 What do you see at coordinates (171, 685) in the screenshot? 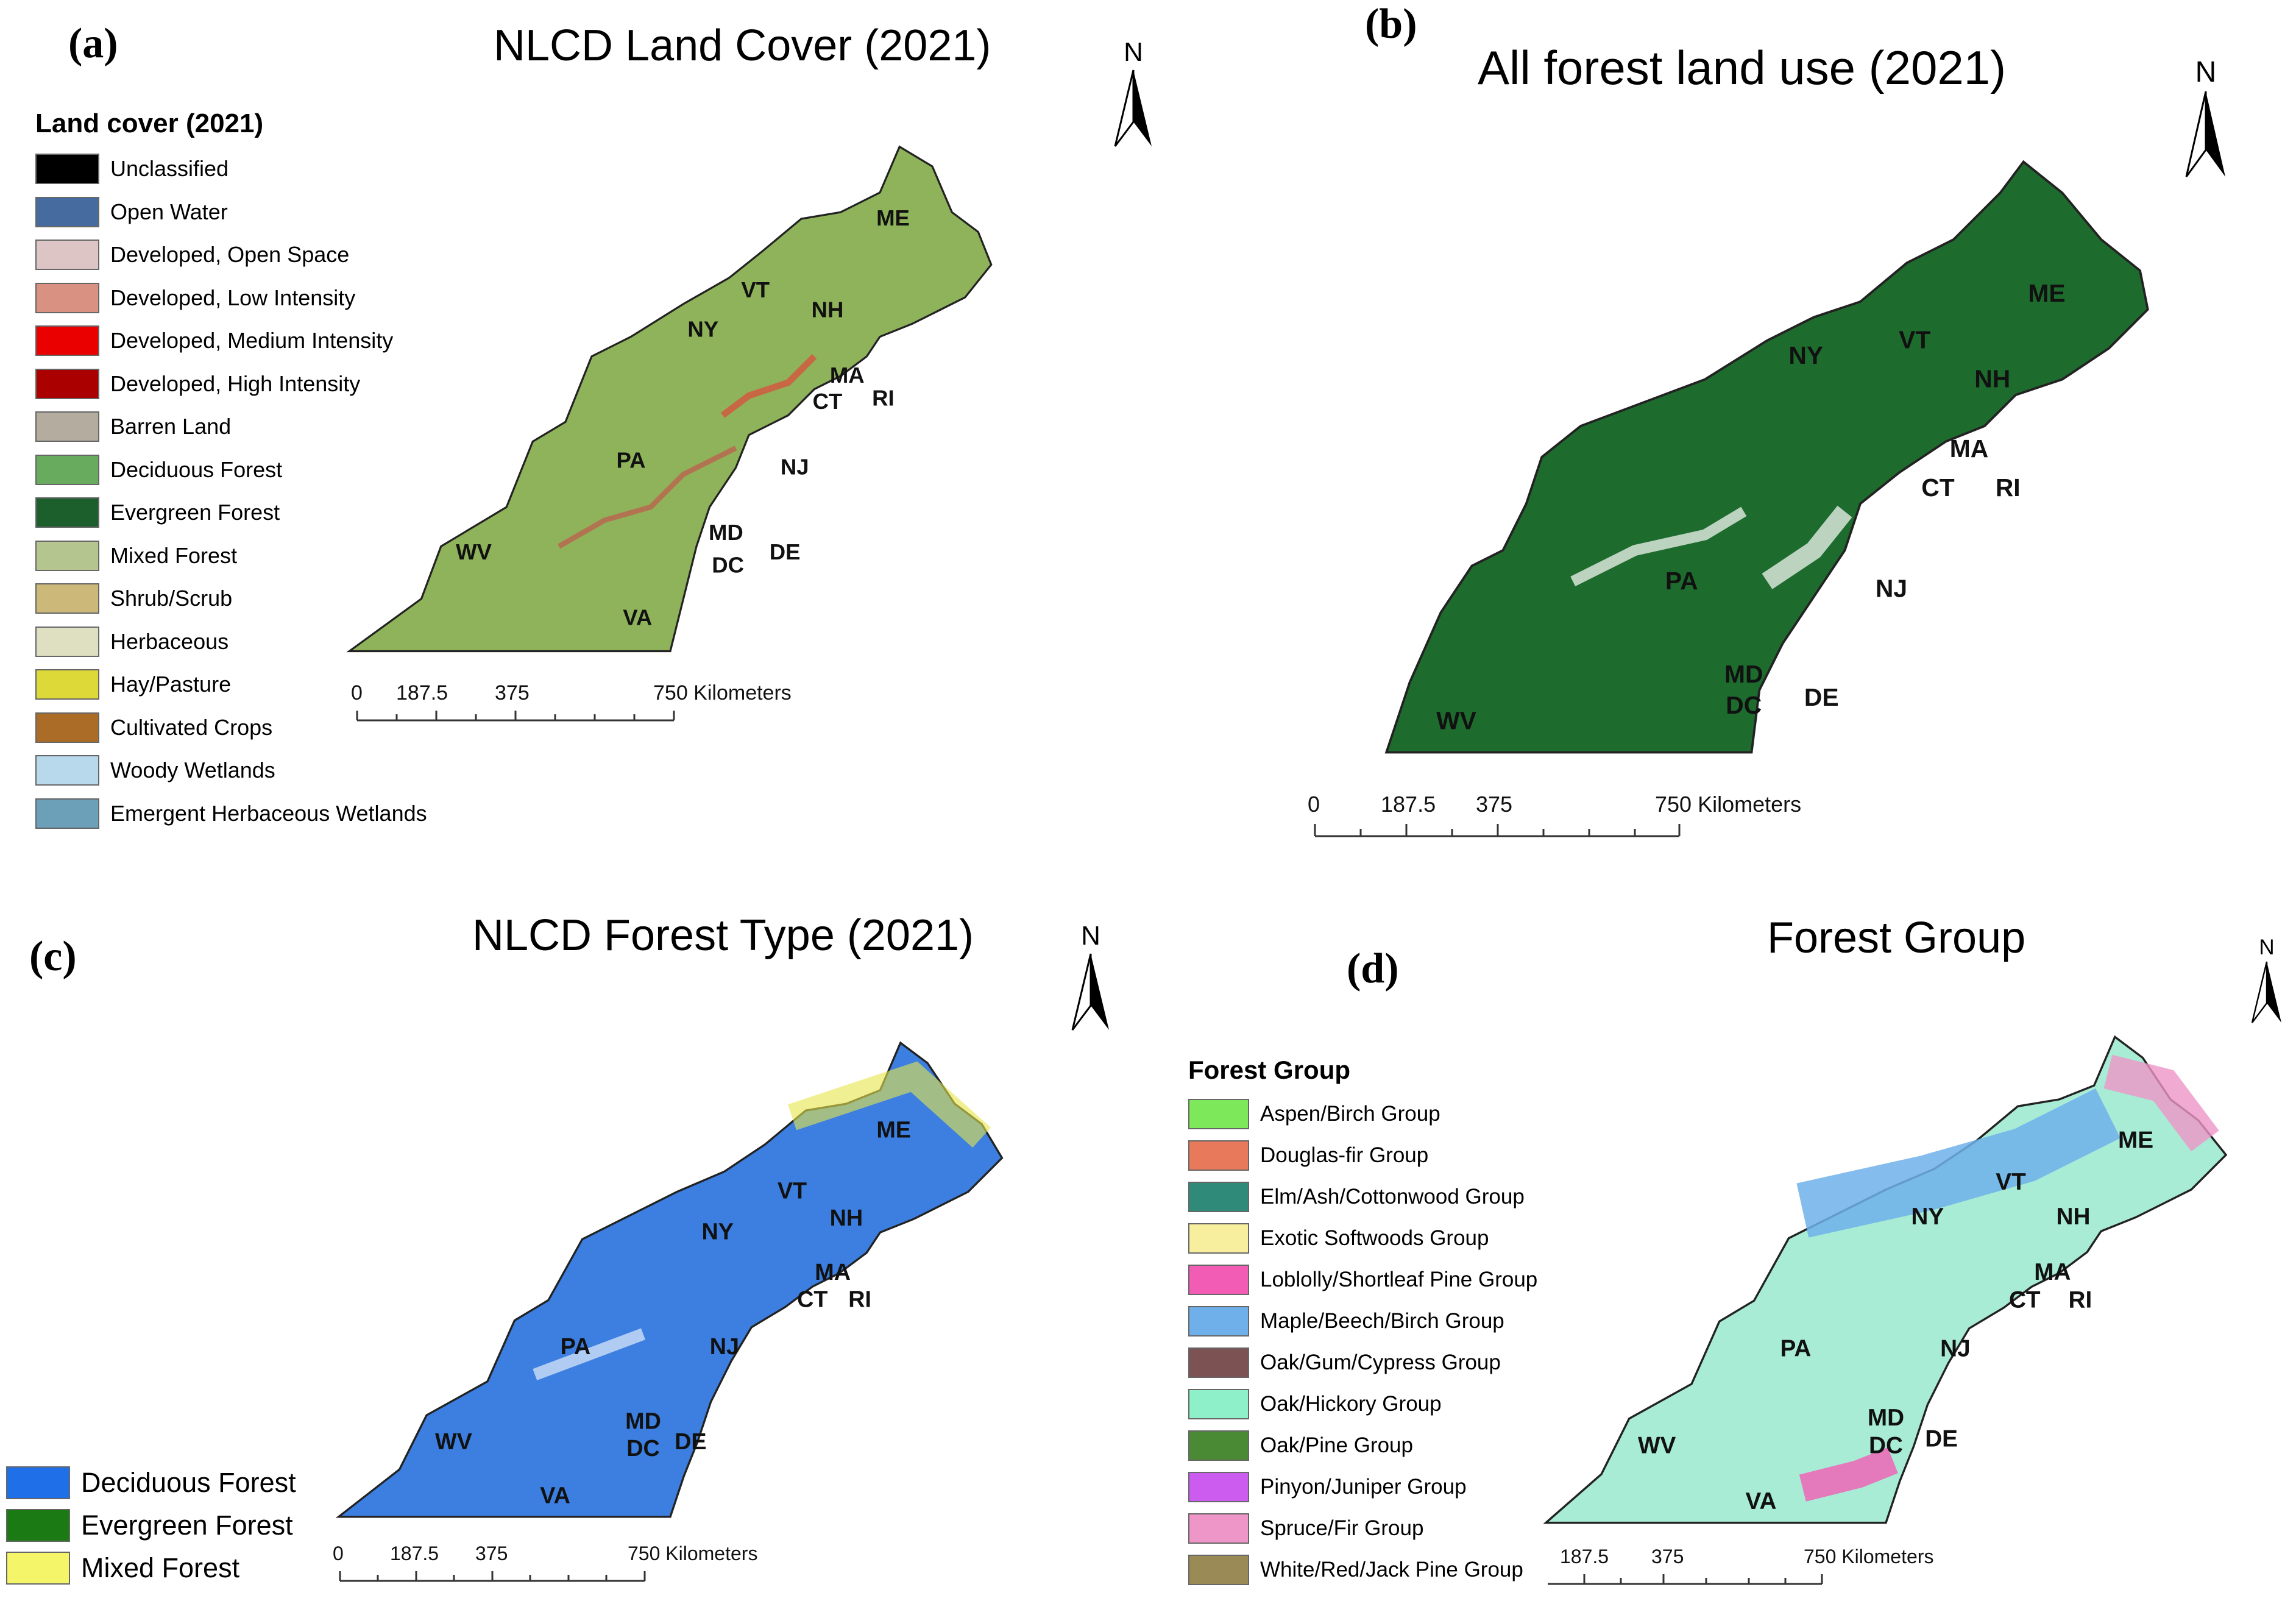
I see `legend-label: Hay/Pasture` at bounding box center [171, 685].